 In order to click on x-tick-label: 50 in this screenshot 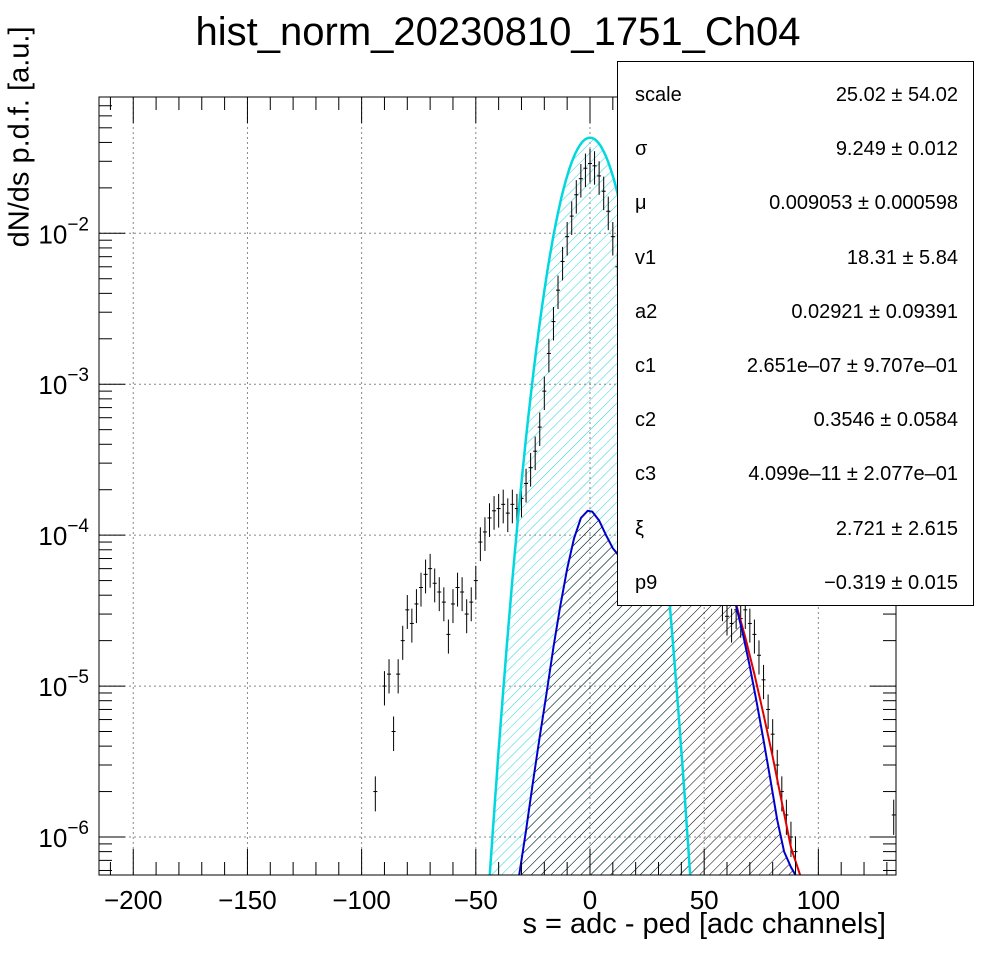, I will do `click(704, 900)`.